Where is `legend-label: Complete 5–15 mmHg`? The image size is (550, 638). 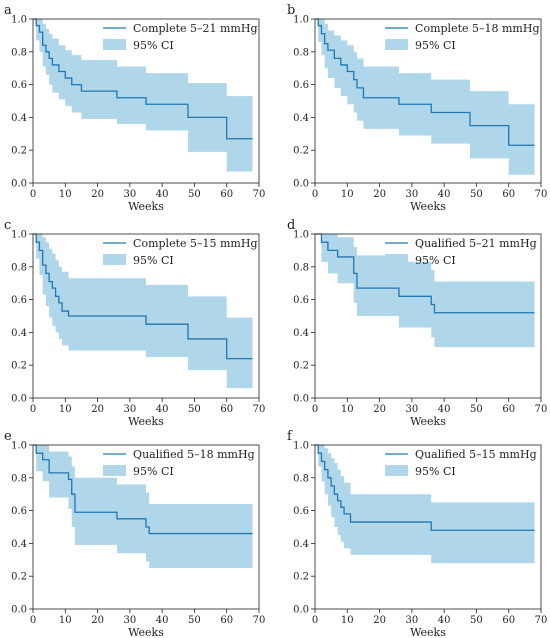
legend-label: Complete 5–15 mmHg is located at coordinates (195, 243).